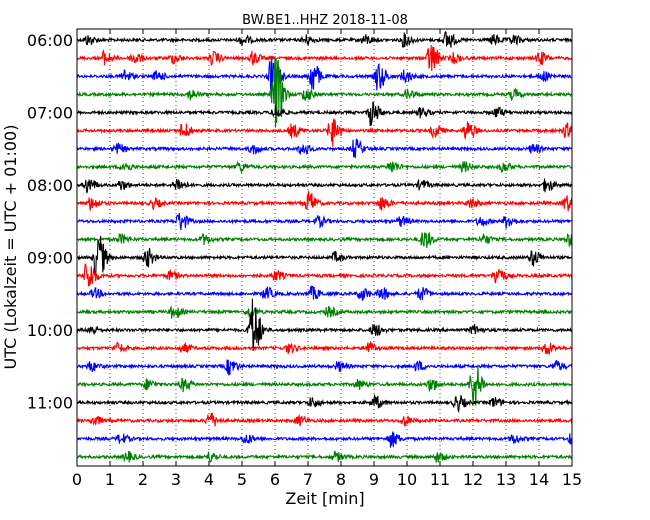  Describe the element at coordinates (440, 479) in the screenshot. I see `x-tick-label: 11` at that location.